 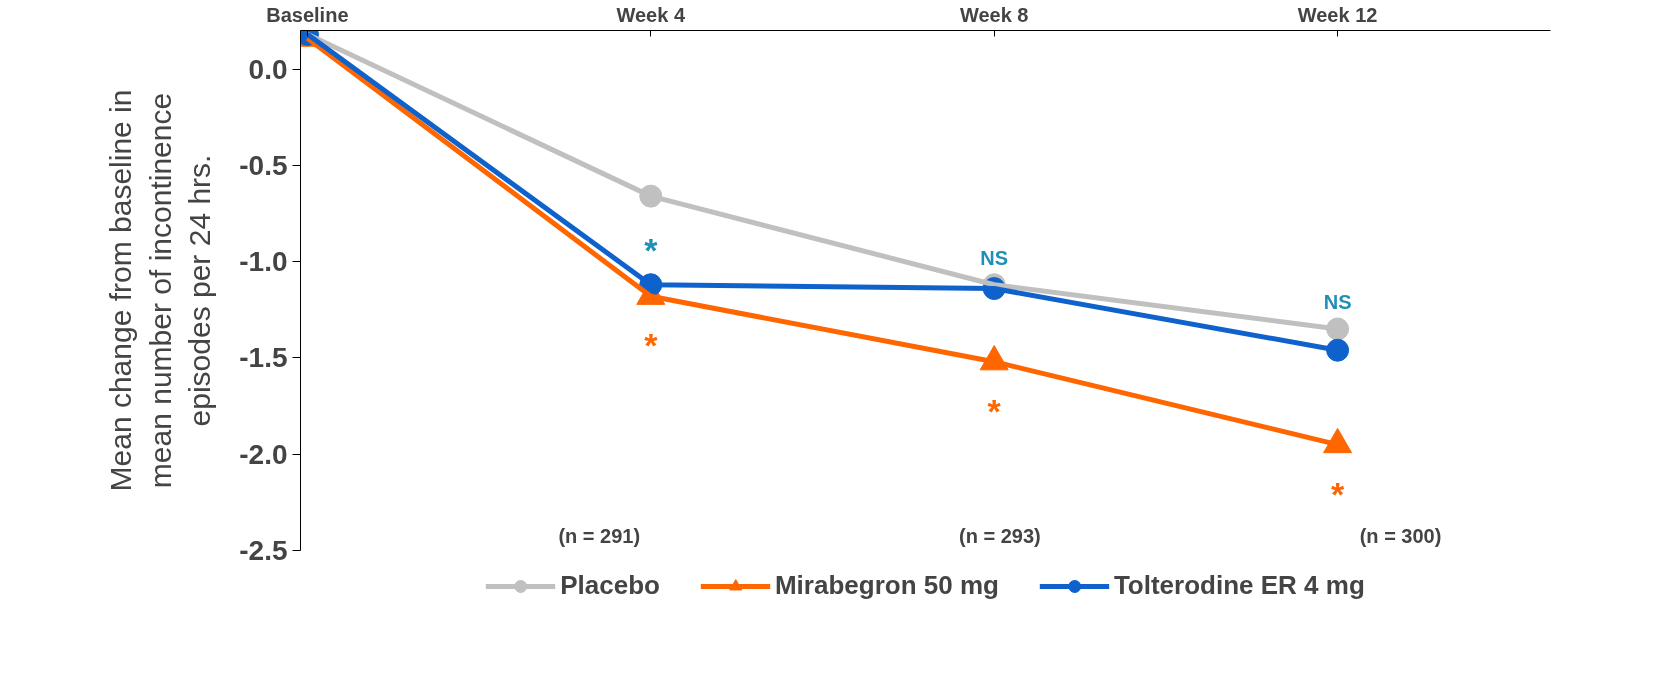 I want to click on annotation: (n = 300), so click(x=1400, y=535).